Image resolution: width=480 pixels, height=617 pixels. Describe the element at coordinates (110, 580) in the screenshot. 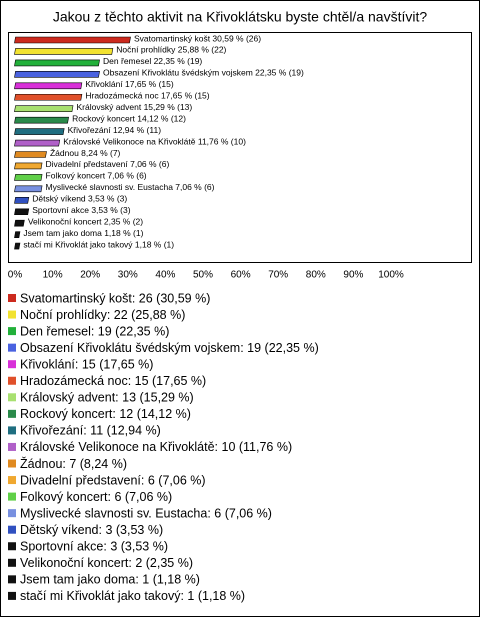

I see `legend-label: Jsem tam jako doma: 1 (1,18 %)` at that location.